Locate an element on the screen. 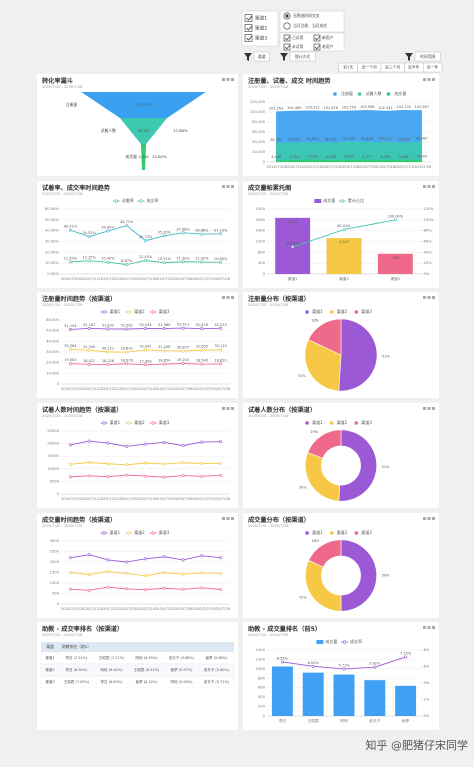 This screenshot has height=767, width=474. data-label: 34.52% is located at coordinates (89, 233).